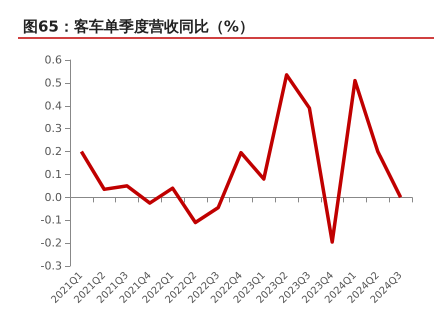 The width and height of the screenshot is (442, 322). What do you see at coordinates (53, 174) in the screenshot?
I see `y-tick-label: 0.1` at bounding box center [53, 174].